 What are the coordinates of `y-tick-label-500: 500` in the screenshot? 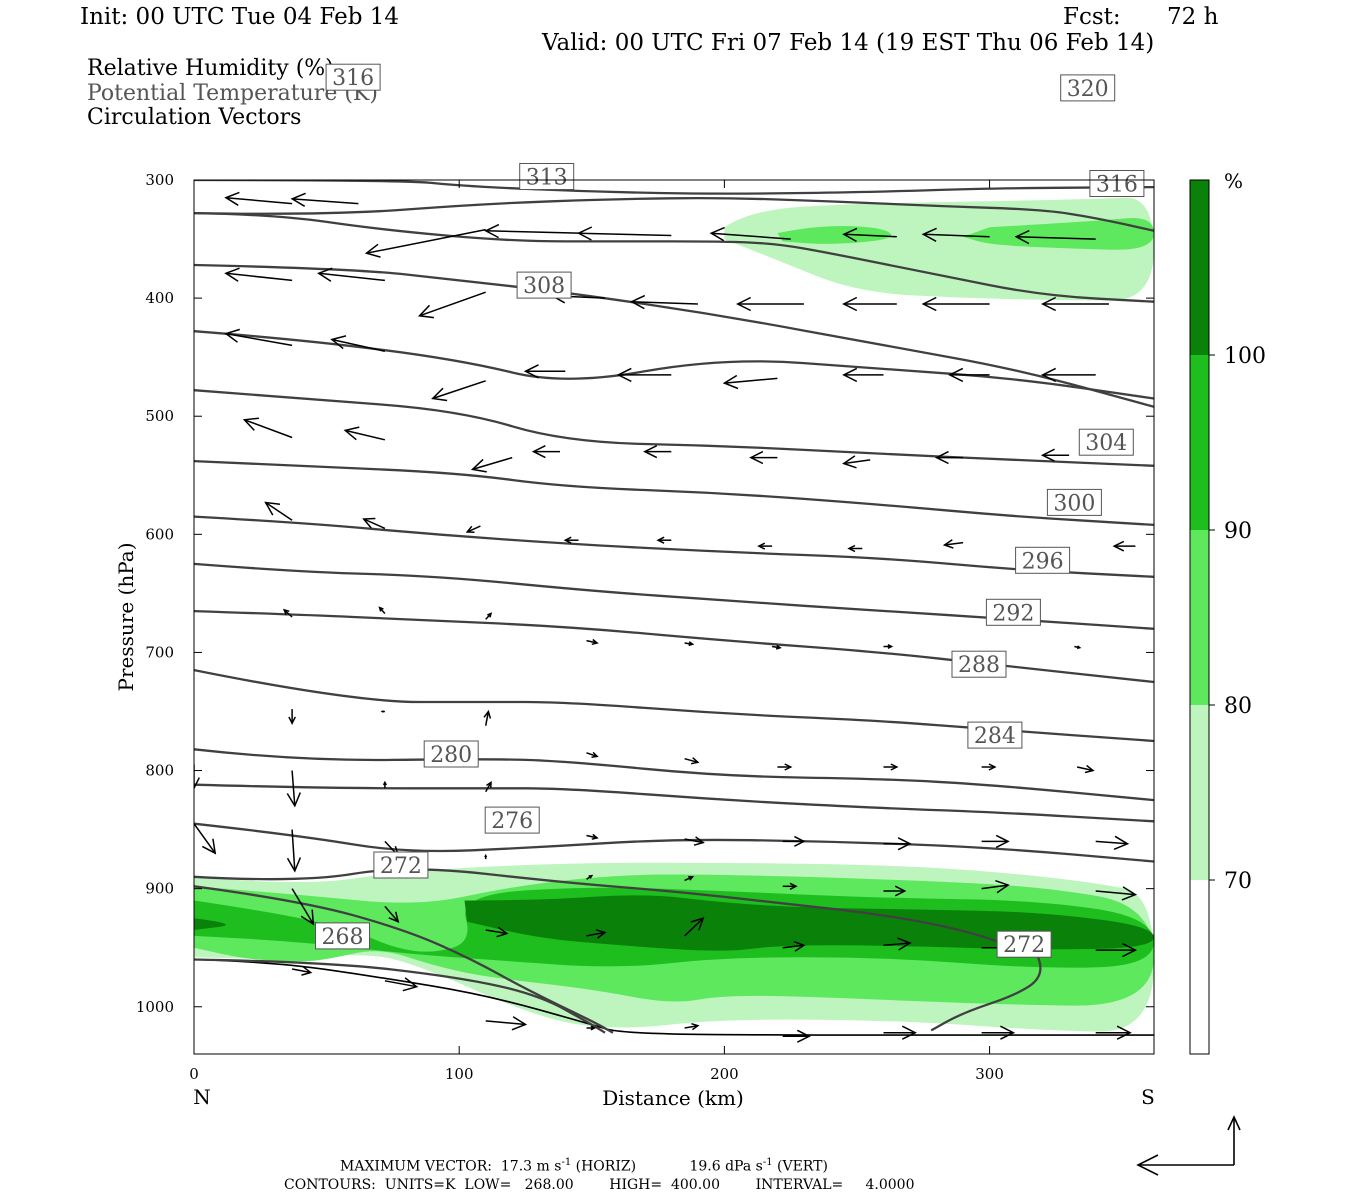 It's located at (159, 416).